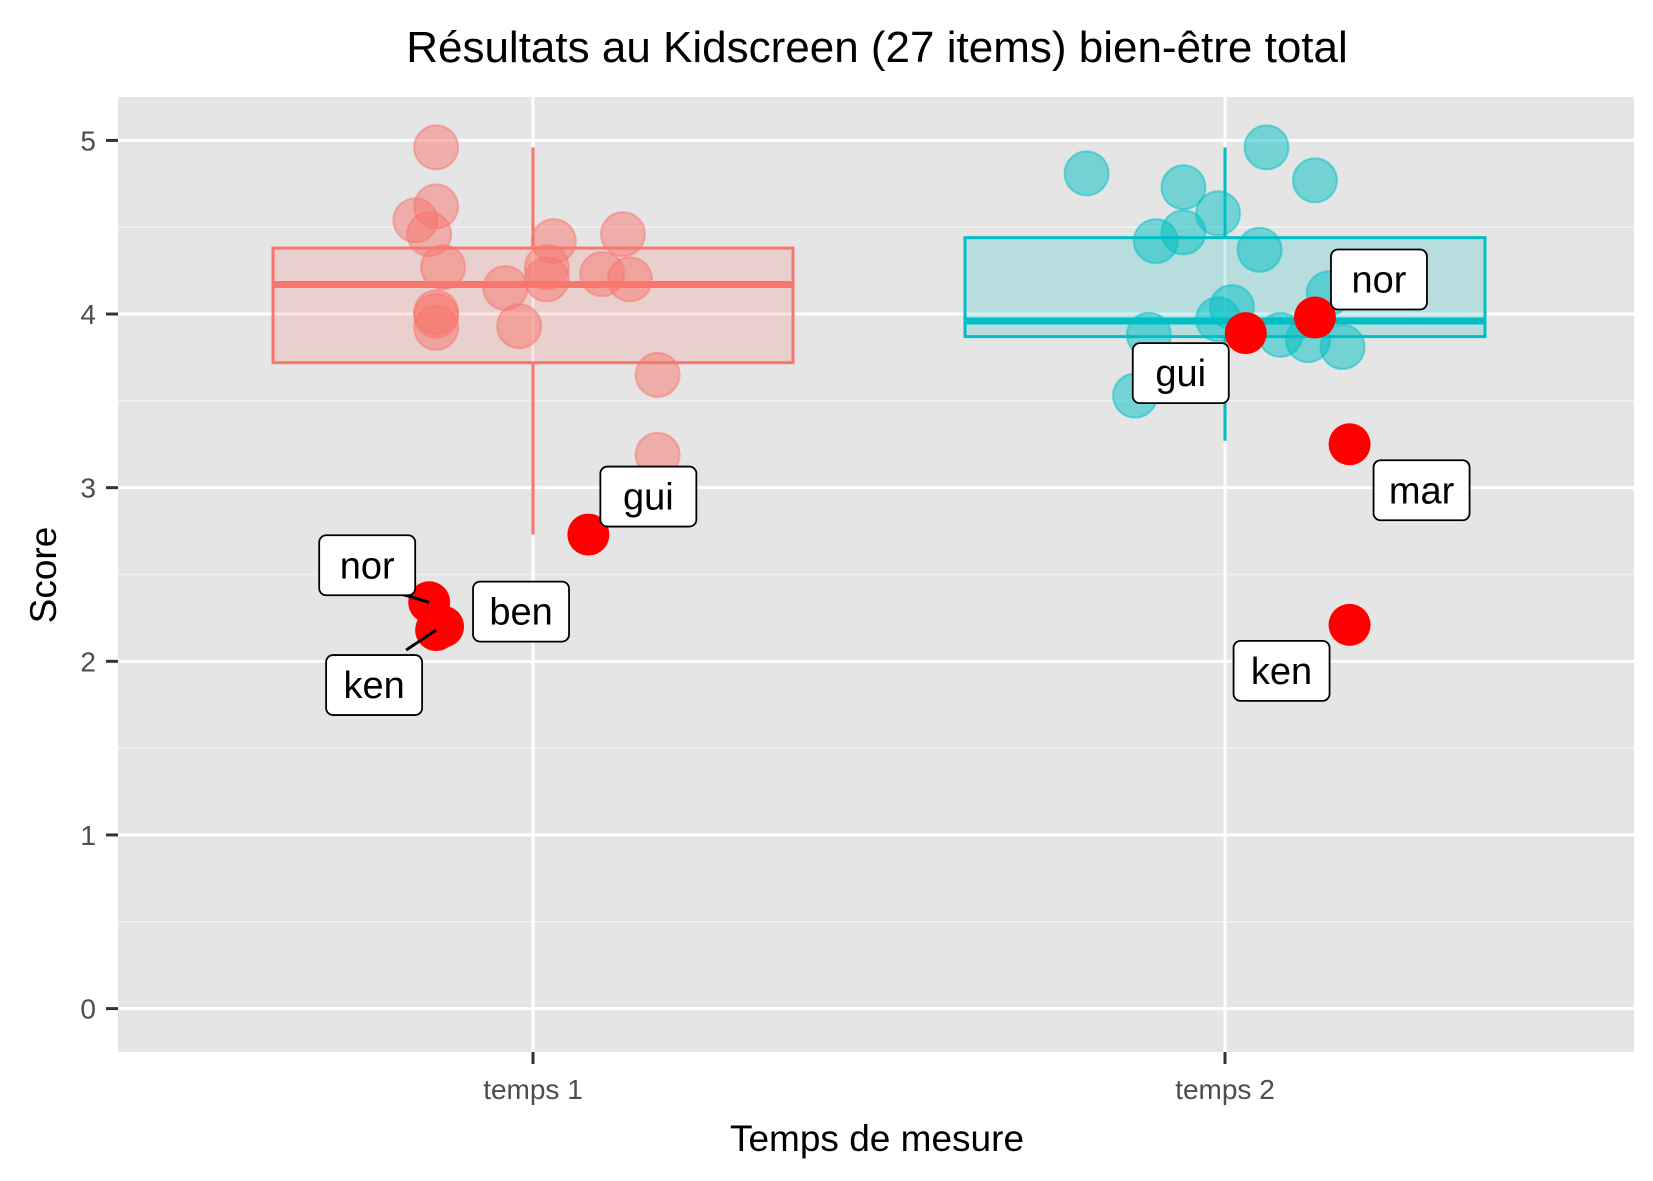  I want to click on x-tick-label: temps 2, so click(1225, 1089).